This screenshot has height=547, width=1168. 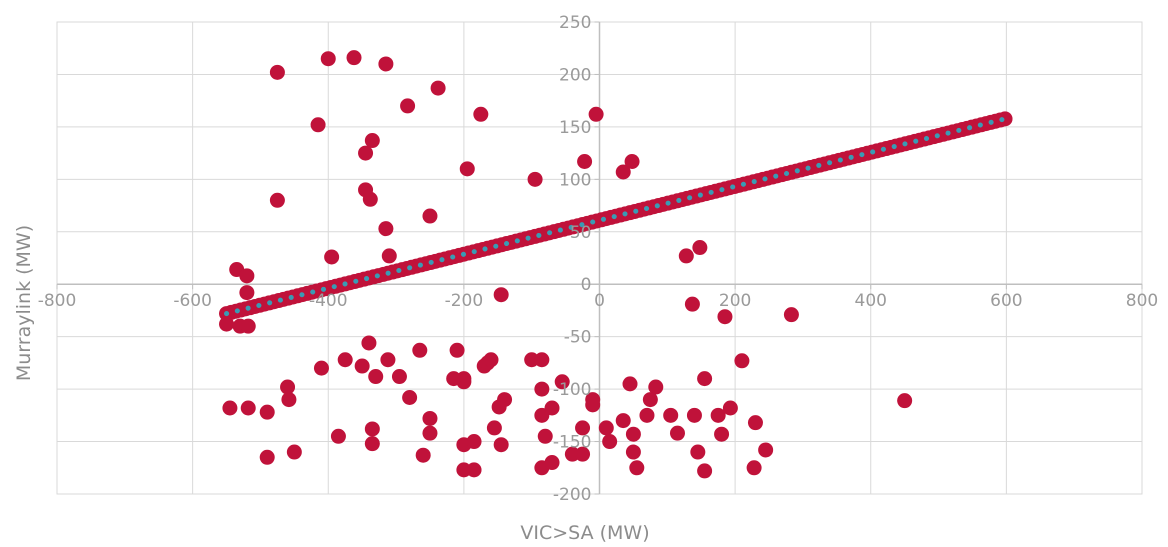 What do you see at coordinates (464, 301) in the screenshot?
I see `x-tick-label: -200` at bounding box center [464, 301].